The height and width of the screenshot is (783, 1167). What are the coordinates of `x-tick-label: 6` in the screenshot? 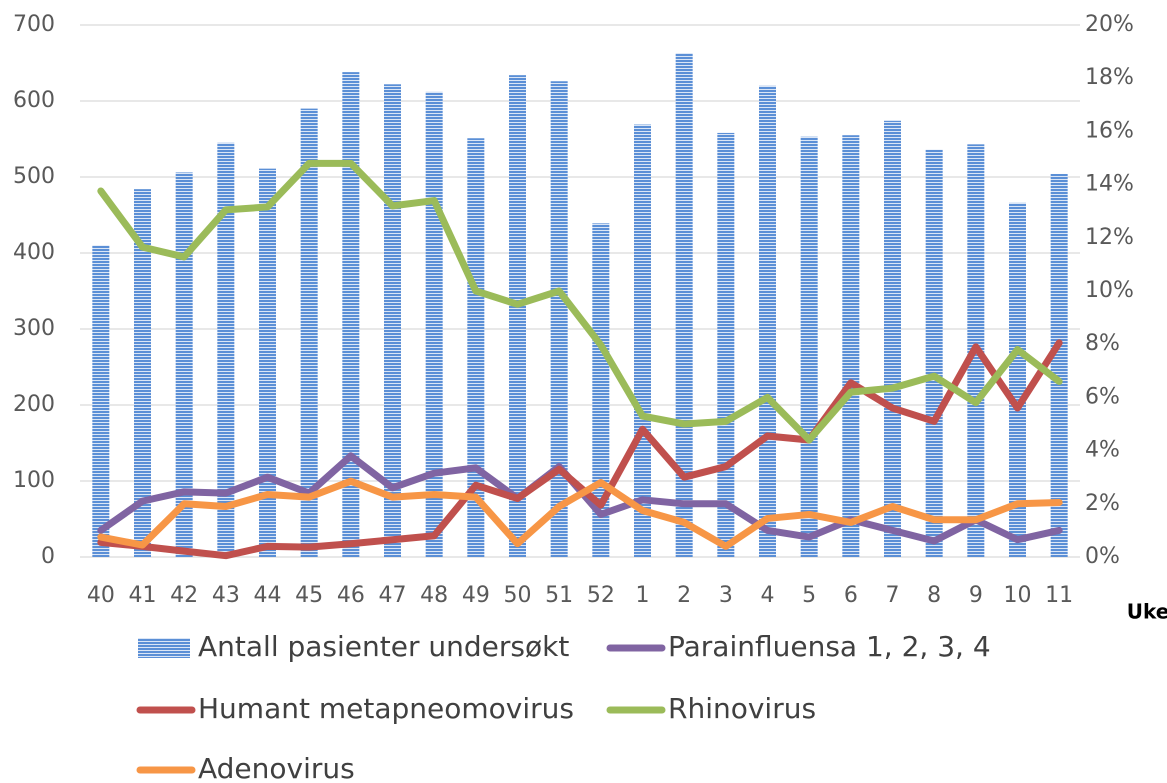 It's located at (851, 595).